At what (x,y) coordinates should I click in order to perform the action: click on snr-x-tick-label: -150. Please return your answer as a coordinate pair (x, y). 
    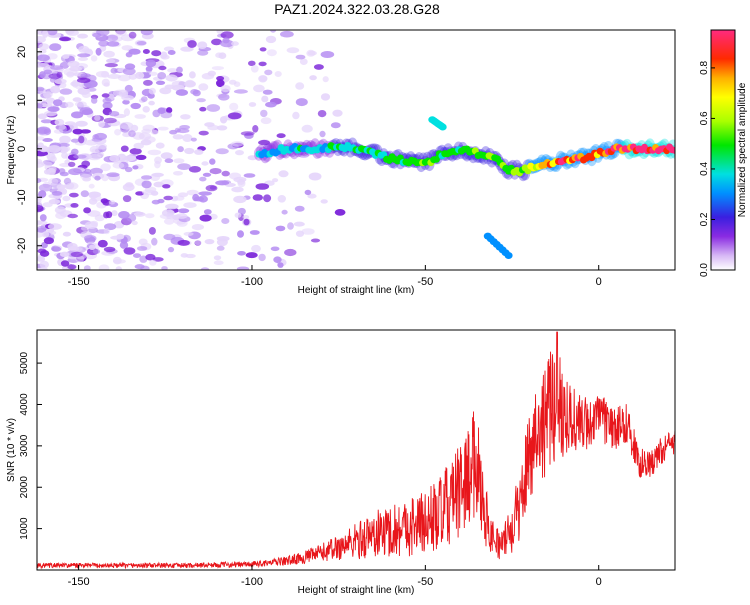
    Looking at the image, I should click on (79, 582).